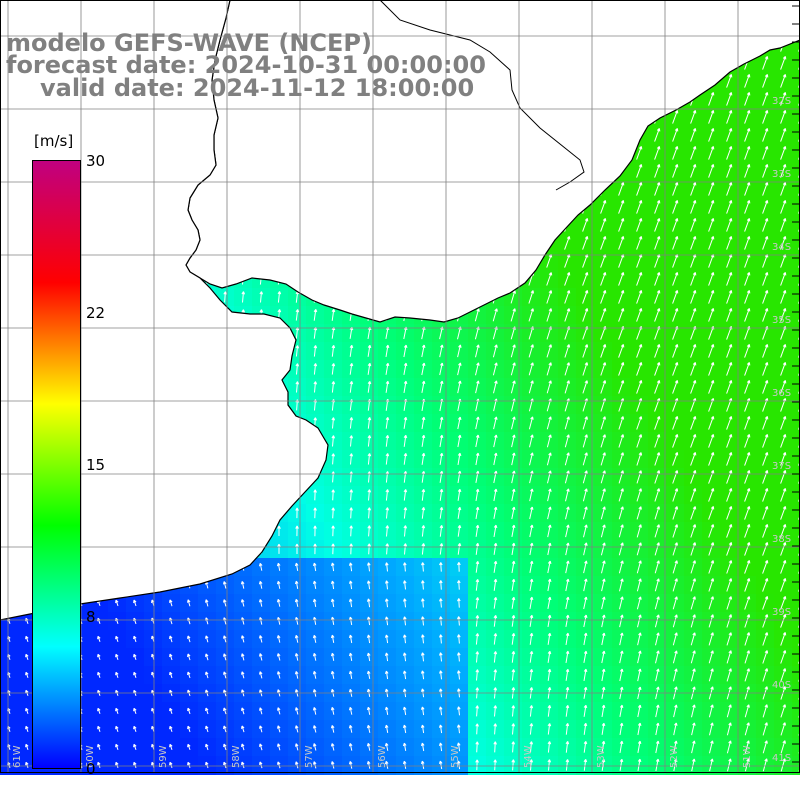 This screenshot has height=800, width=800. Describe the element at coordinates (674, 756) in the screenshot. I see `longitude-label: 52W` at that location.